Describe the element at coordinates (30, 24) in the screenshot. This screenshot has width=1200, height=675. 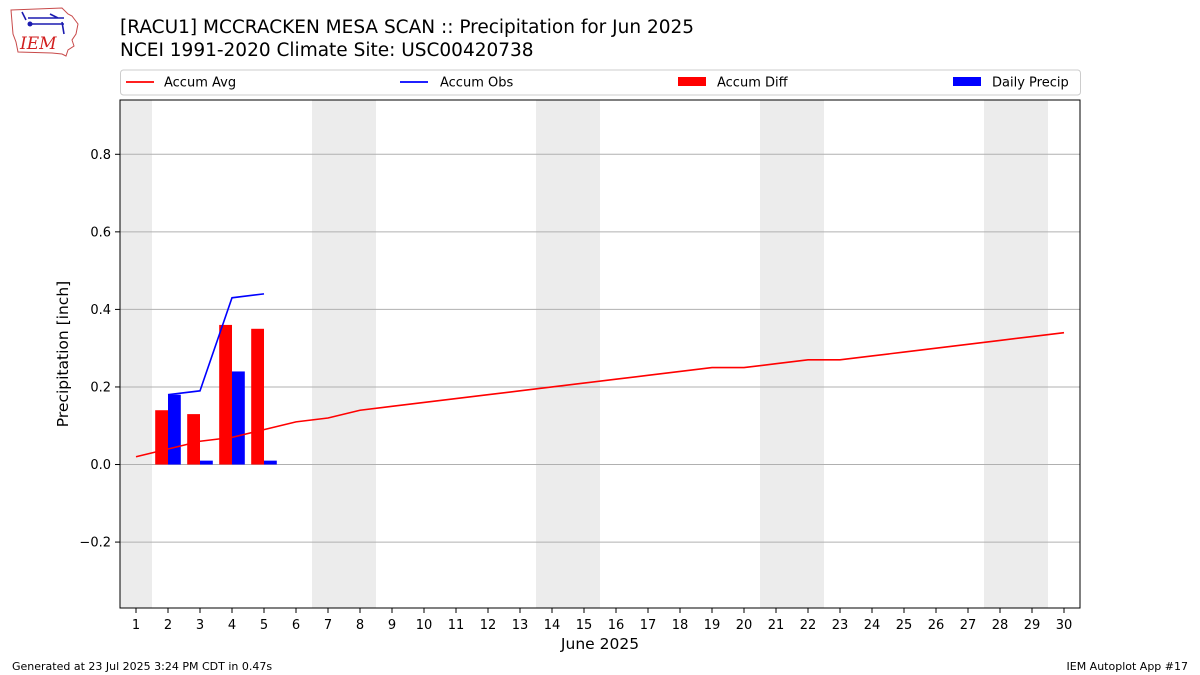
I see `sensor-dot-shape` at that location.